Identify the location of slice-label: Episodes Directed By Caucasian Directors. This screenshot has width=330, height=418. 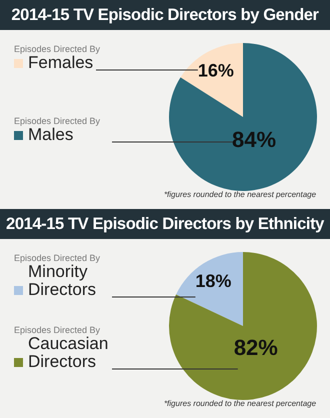
(62, 348).